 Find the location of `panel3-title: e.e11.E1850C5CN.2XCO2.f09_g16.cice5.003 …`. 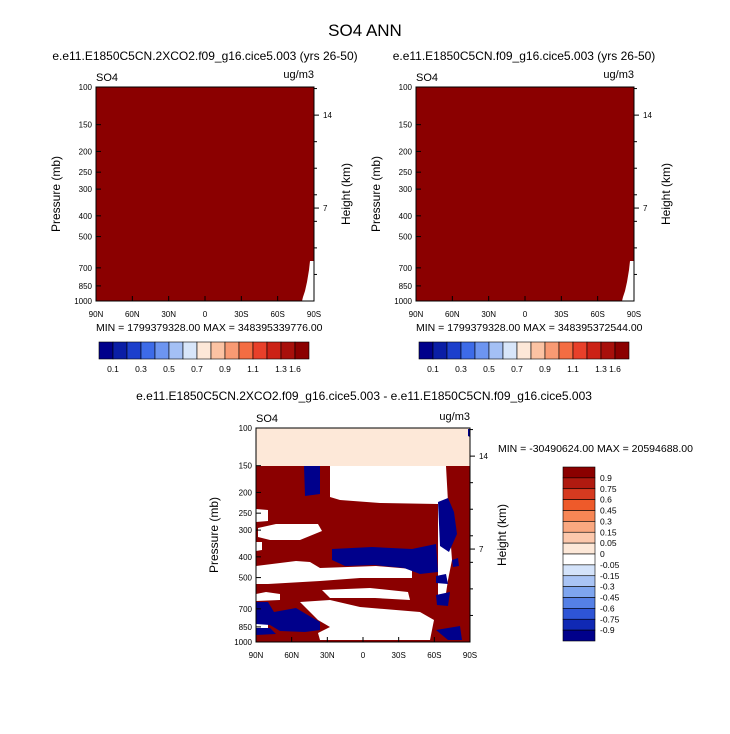

panel3-title: e.e11.E1850C5CN.2XCO2.f09_g16.cice5.003 … is located at coordinates (364, 396).